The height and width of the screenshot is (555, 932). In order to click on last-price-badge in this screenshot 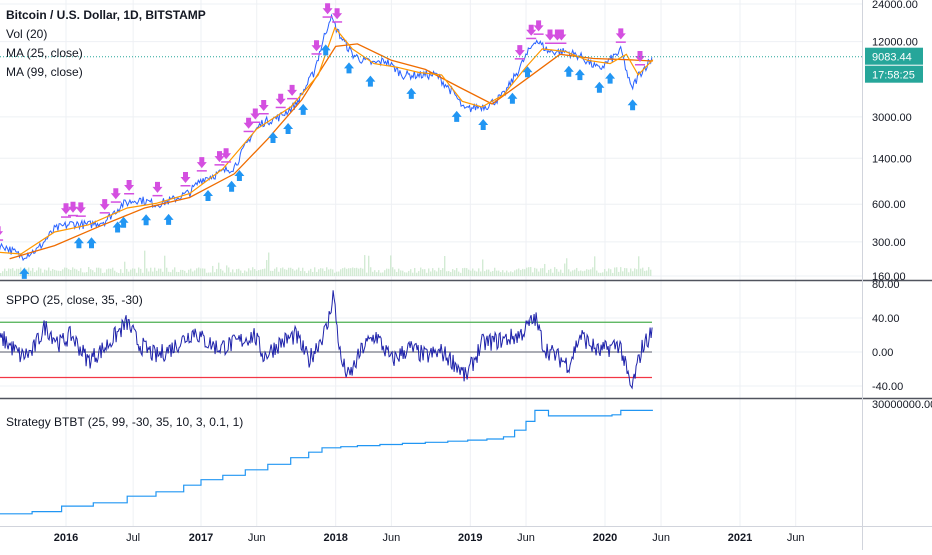, I will do `click(894, 56)`.